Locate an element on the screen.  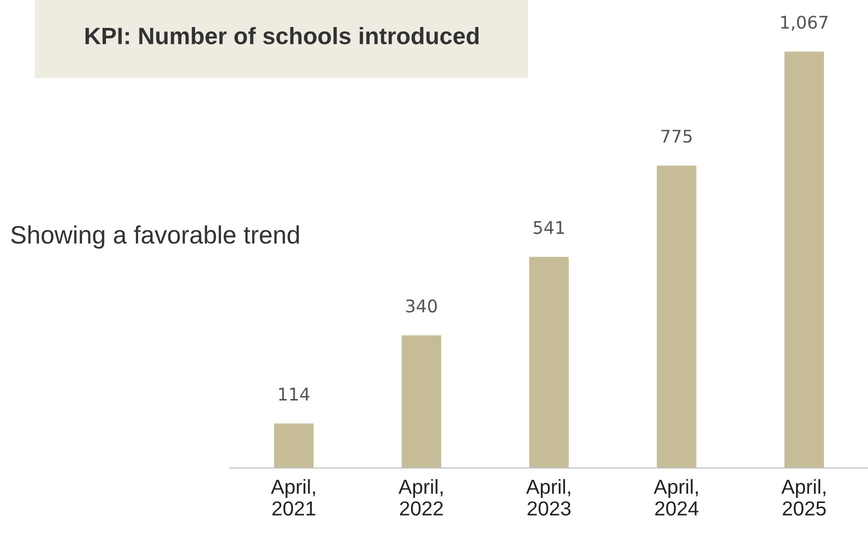
data-label: 1,067 is located at coordinates (804, 23).